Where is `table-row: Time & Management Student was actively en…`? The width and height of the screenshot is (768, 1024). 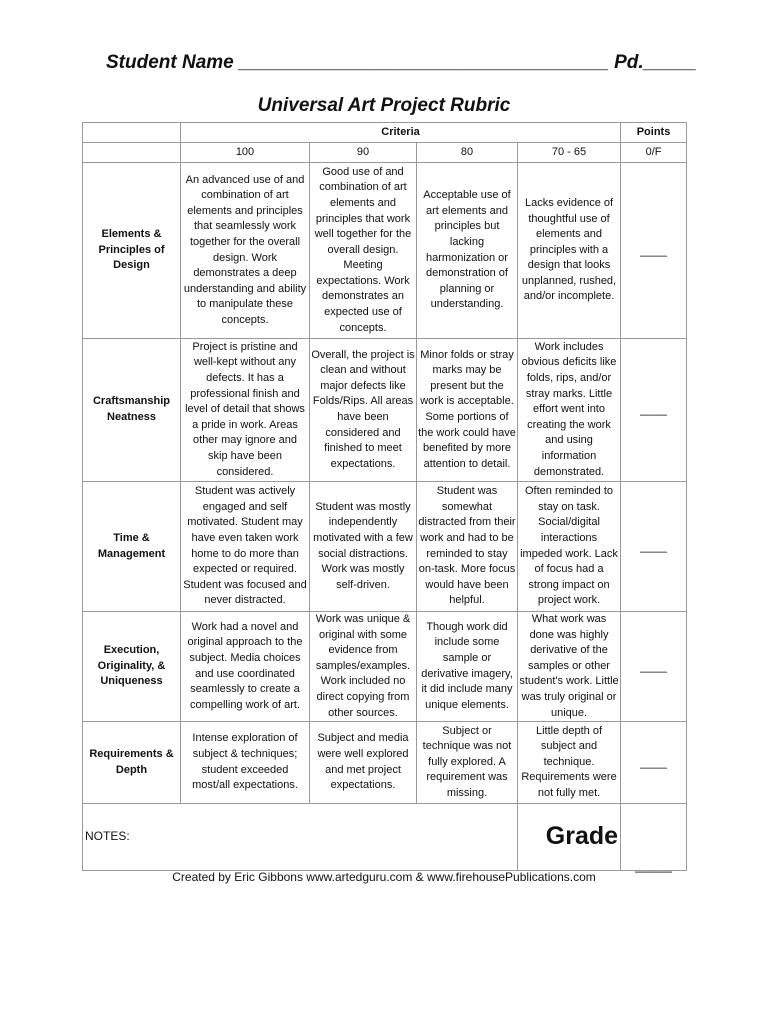
table-row: Time & Management Student was actively en… is located at coordinates (385, 546).